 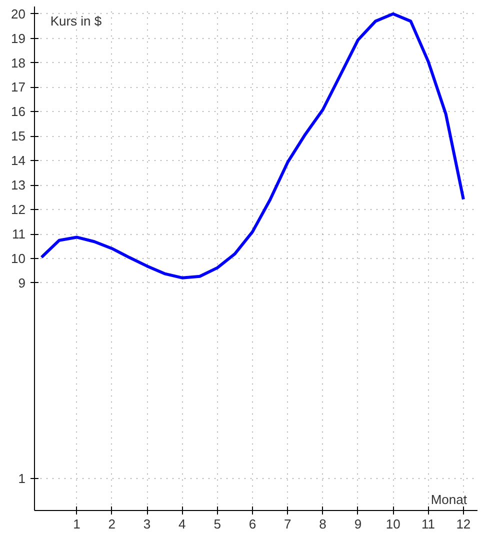 I want to click on y-axis-title: Kurs in $, so click(x=76, y=21).